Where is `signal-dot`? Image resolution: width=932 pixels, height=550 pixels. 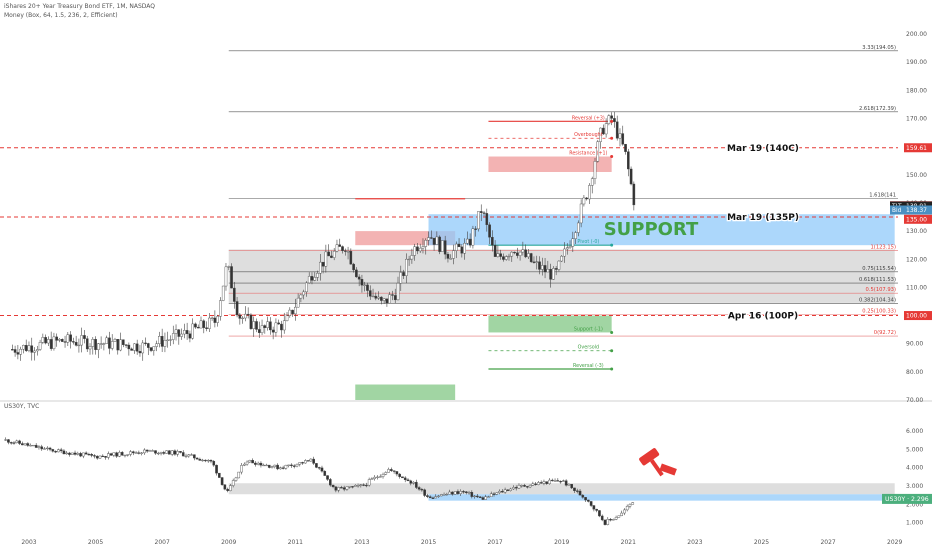 signal-dot is located at coordinates (612, 351).